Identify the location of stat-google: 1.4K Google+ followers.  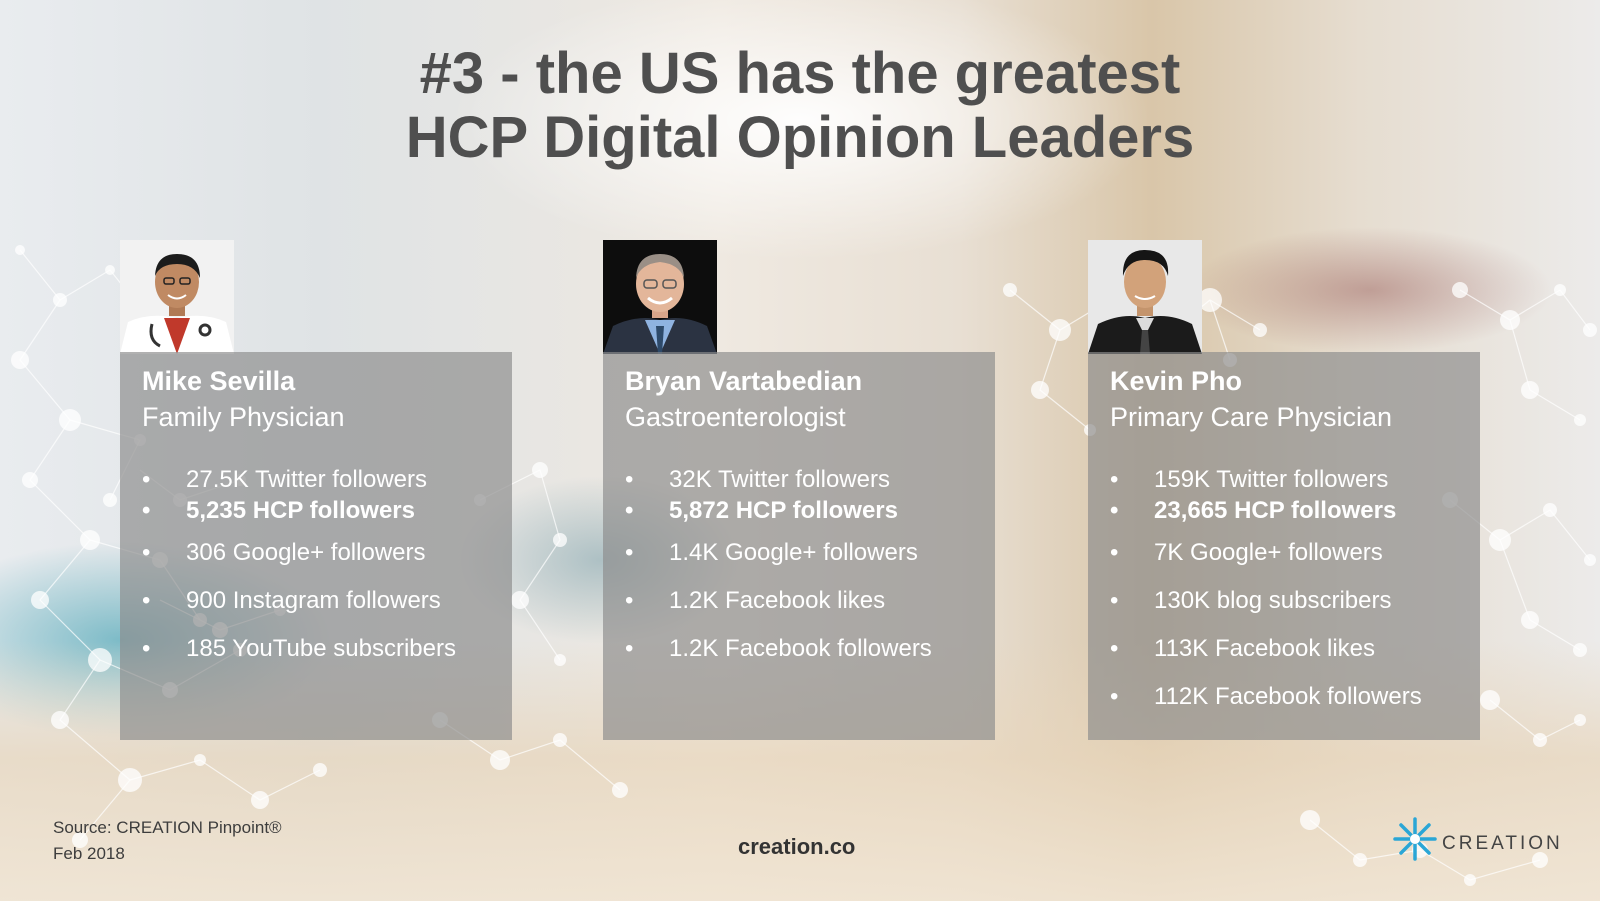
(778, 563).